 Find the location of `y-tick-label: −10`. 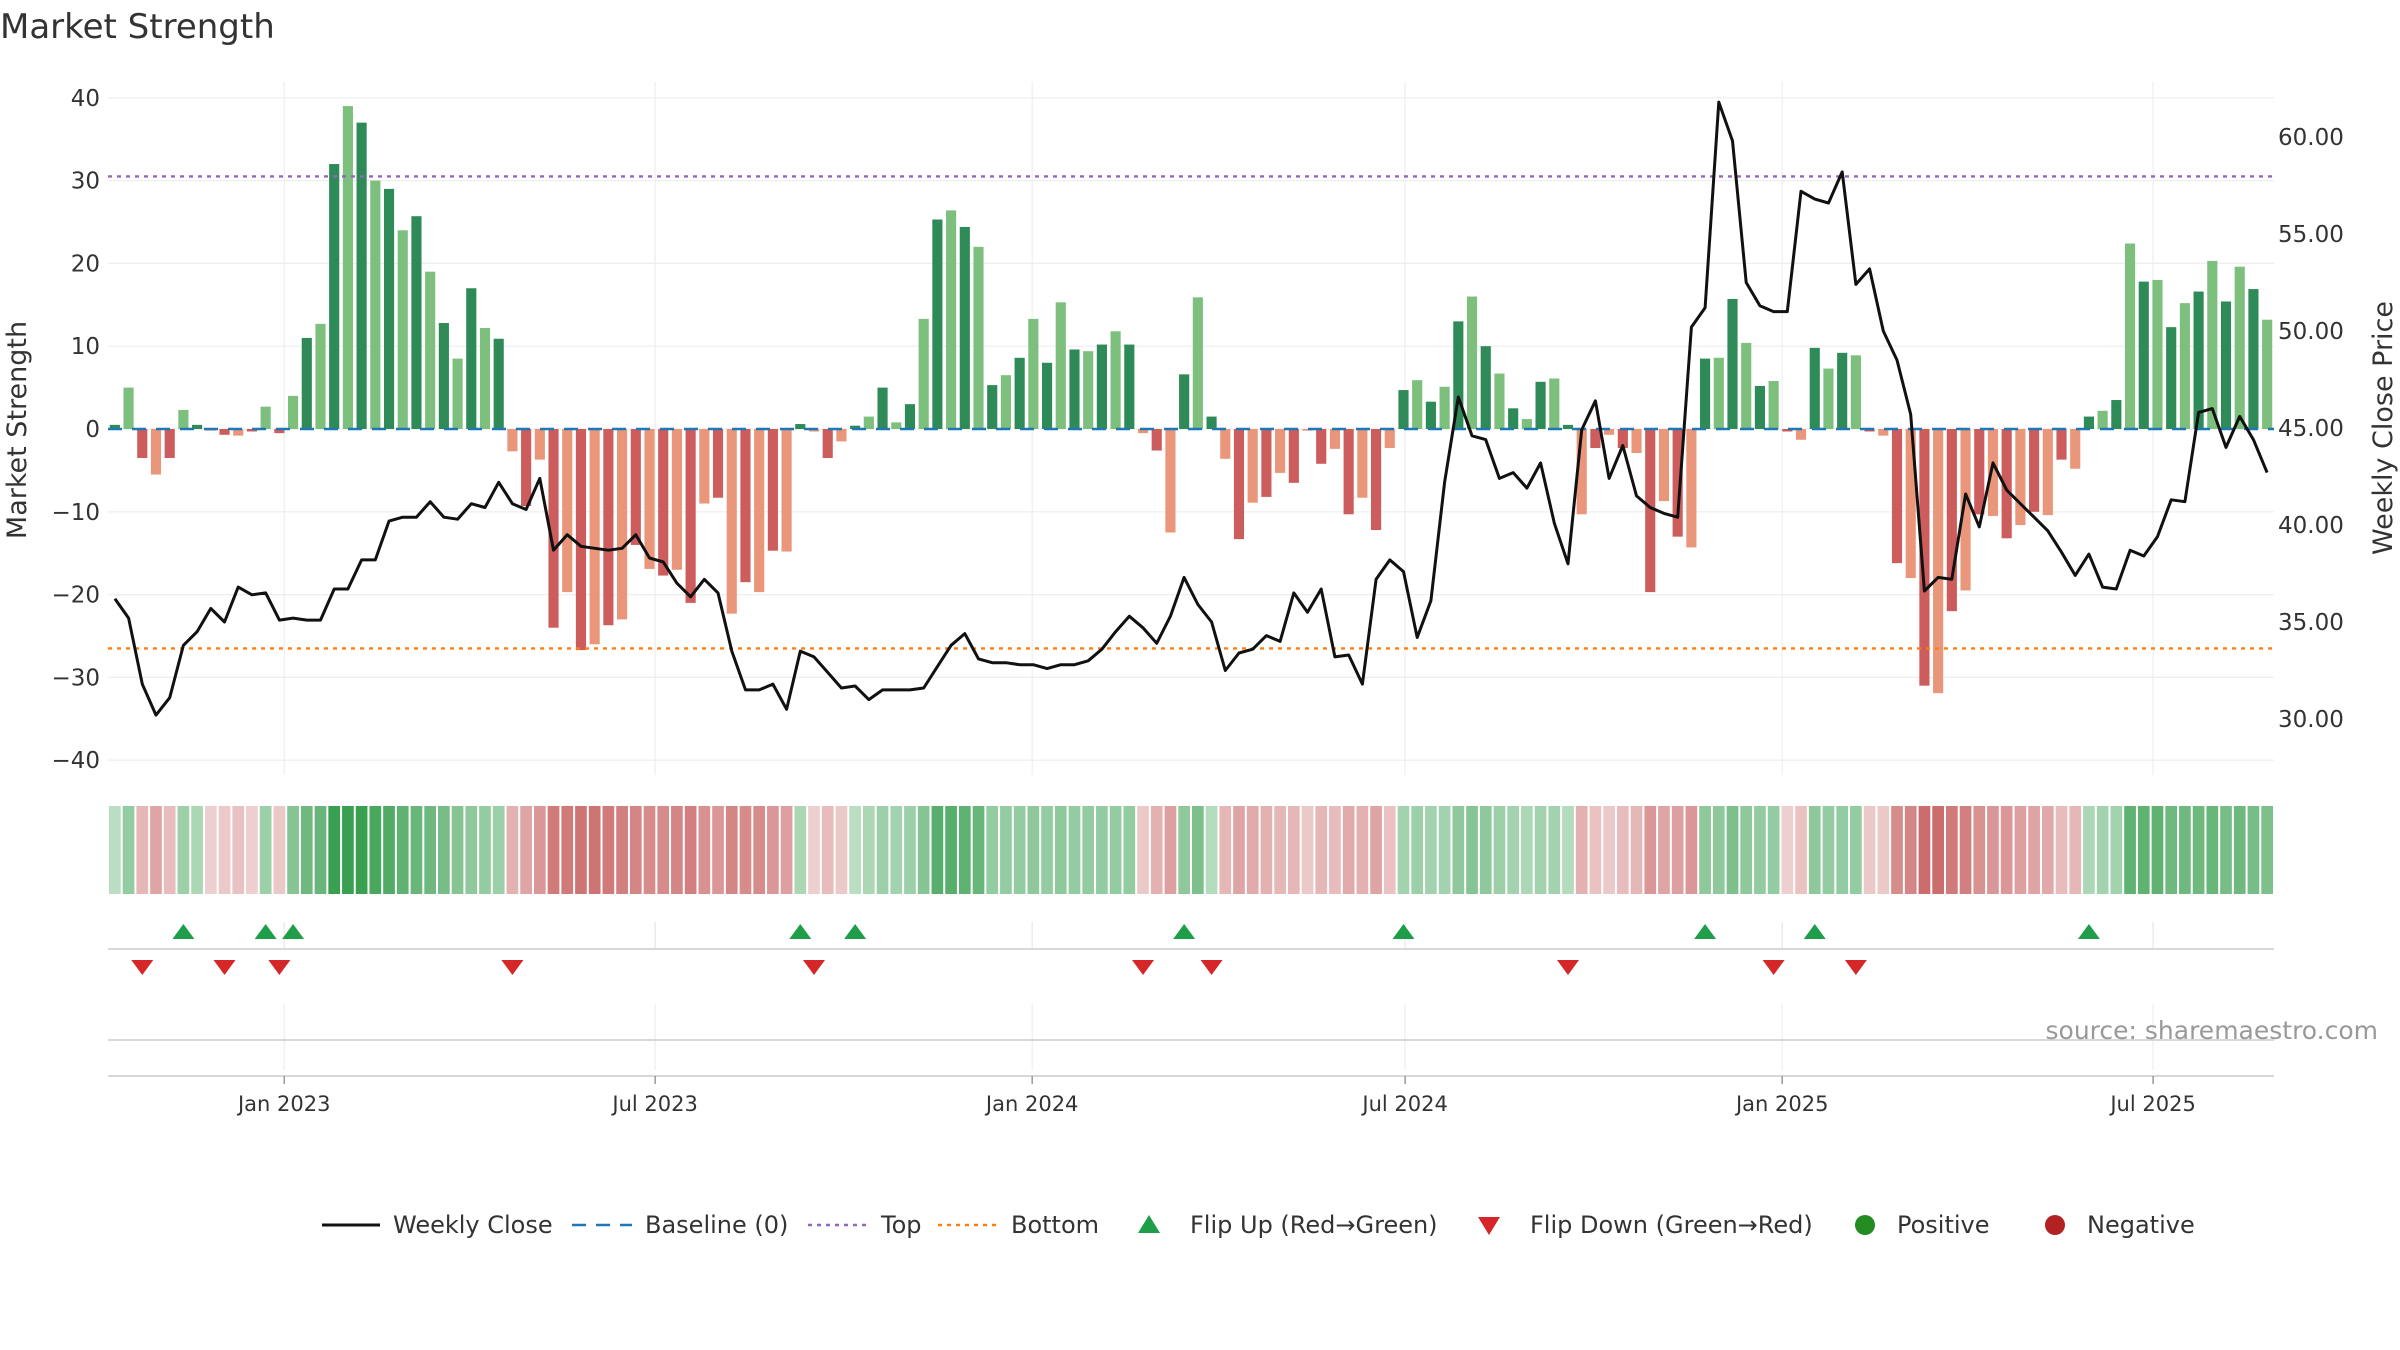

y-tick-label: −10 is located at coordinates (75, 513).